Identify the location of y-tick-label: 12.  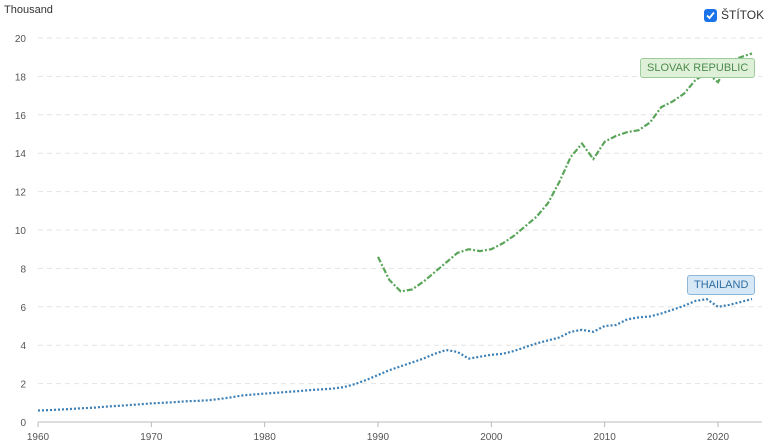
(21, 193).